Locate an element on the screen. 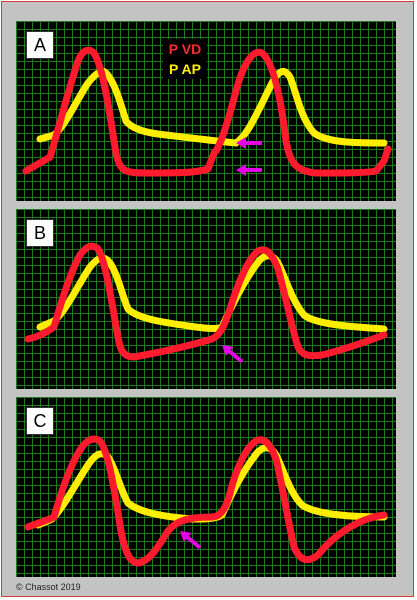 The width and height of the screenshot is (417, 600). pap-curve-b is located at coordinates (212, 292).